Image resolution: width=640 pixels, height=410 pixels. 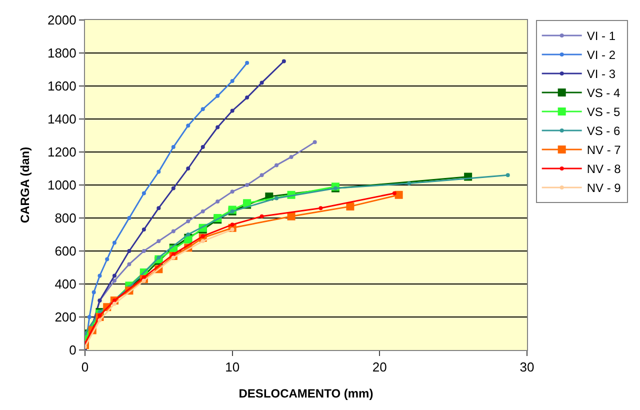 What do you see at coordinates (85, 367) in the screenshot?
I see `x-tick-label: 0` at bounding box center [85, 367].